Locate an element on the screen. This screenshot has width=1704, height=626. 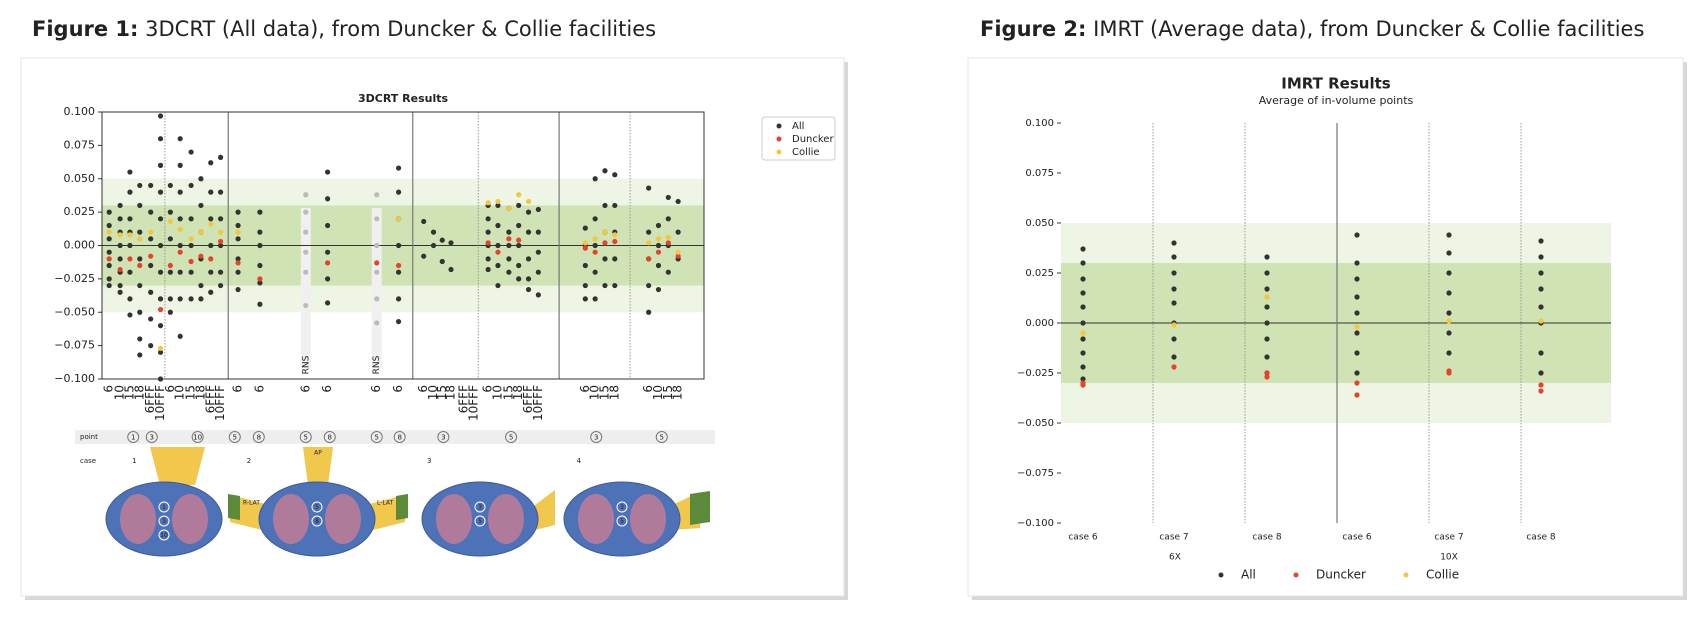
point-label: 1 is located at coordinates (133, 438).